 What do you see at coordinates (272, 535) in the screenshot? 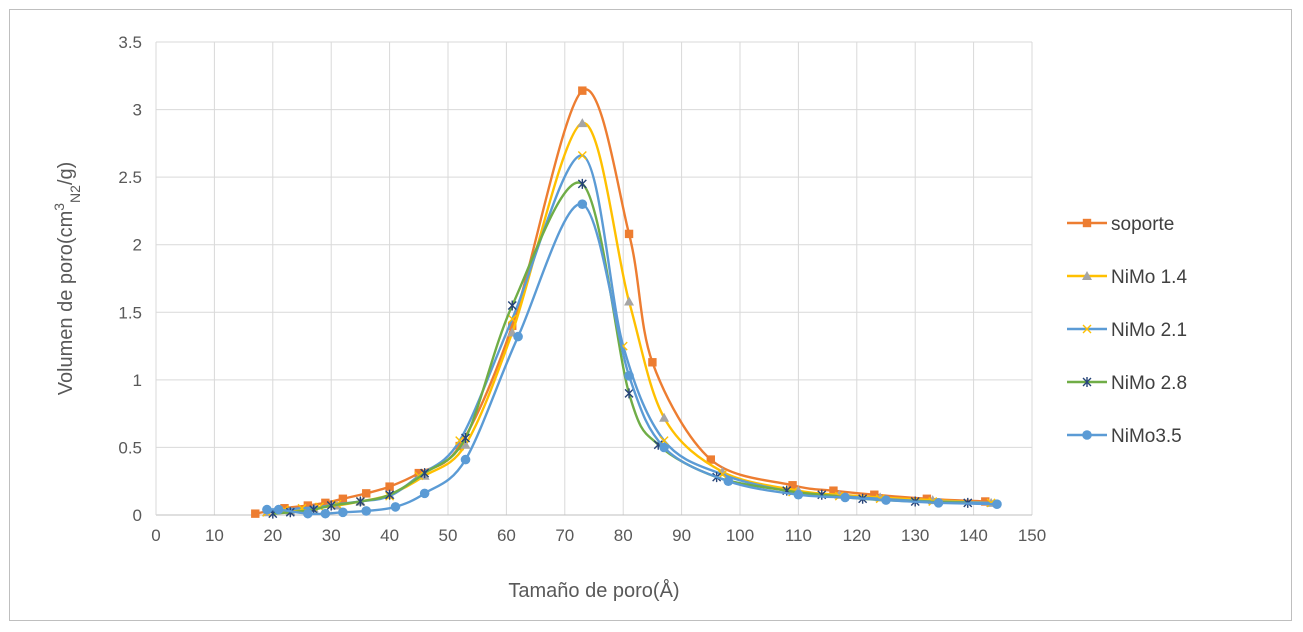
I see `x-tick-label: 20` at bounding box center [272, 535].